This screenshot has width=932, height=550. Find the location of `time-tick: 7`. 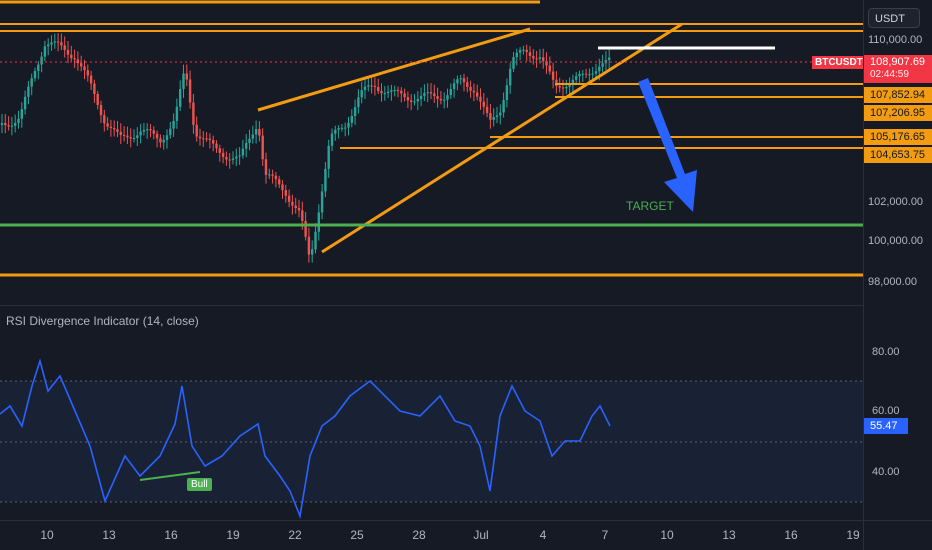

time-tick: 7 is located at coordinates (605, 535).